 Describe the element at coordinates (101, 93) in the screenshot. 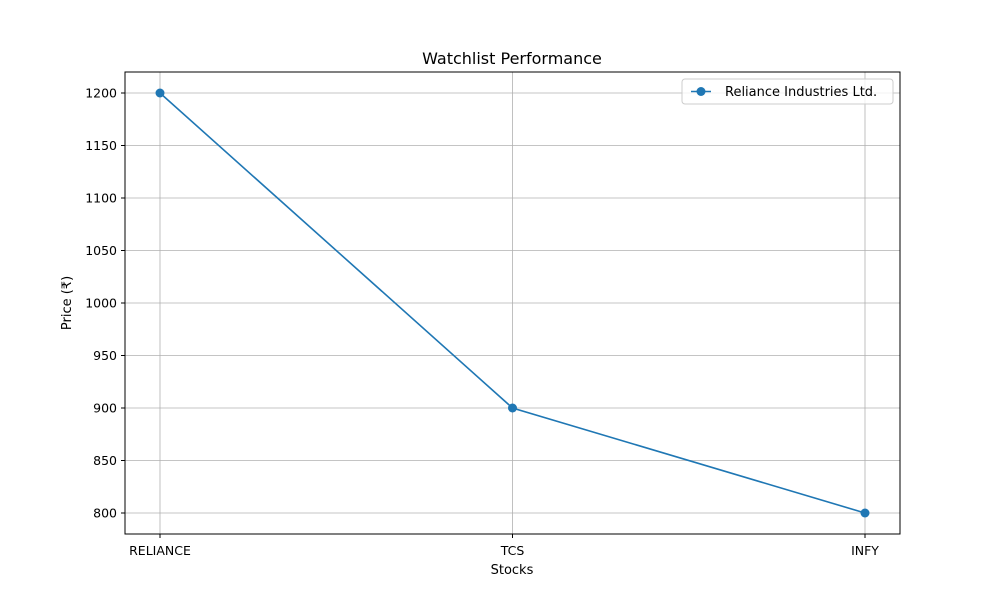

I see `y-tick-label: 1200` at that location.